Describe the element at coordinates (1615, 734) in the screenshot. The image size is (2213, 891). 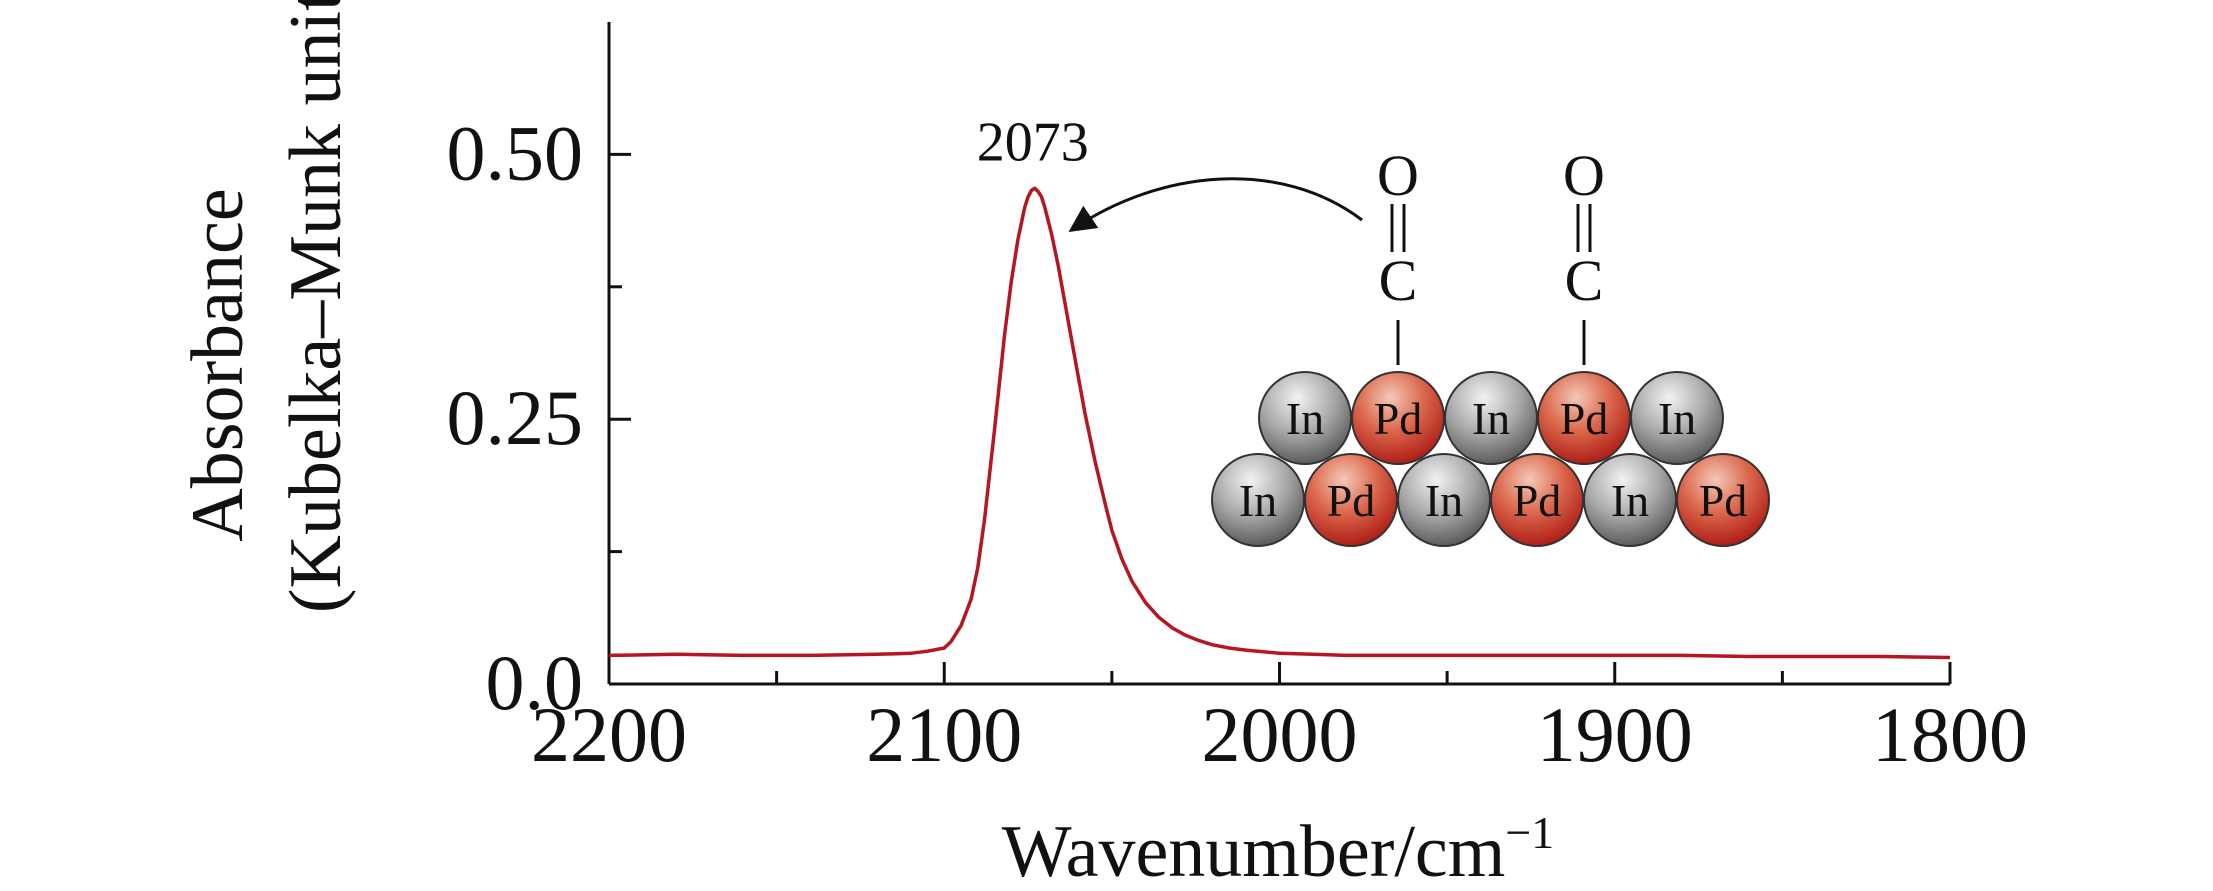
I see `x-tick-label: 1900` at that location.